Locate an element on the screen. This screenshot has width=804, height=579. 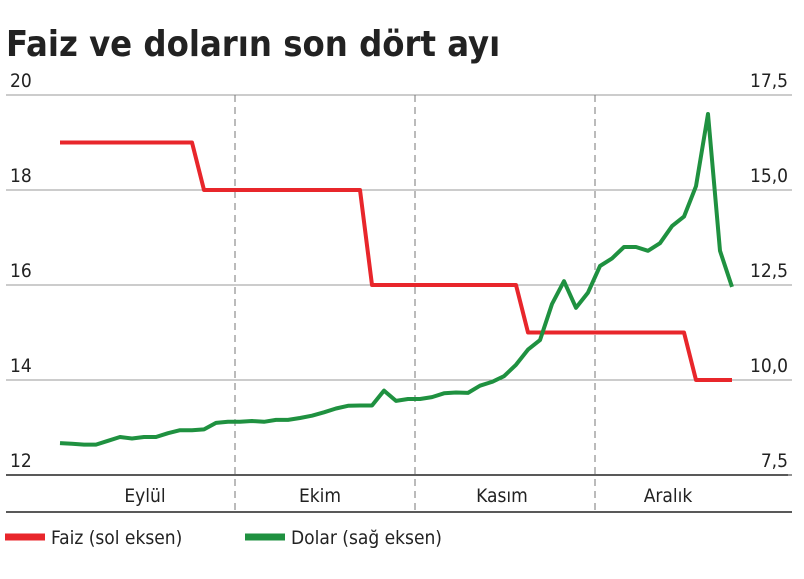
y2-tick-label: 15,0 is located at coordinates (769, 176).